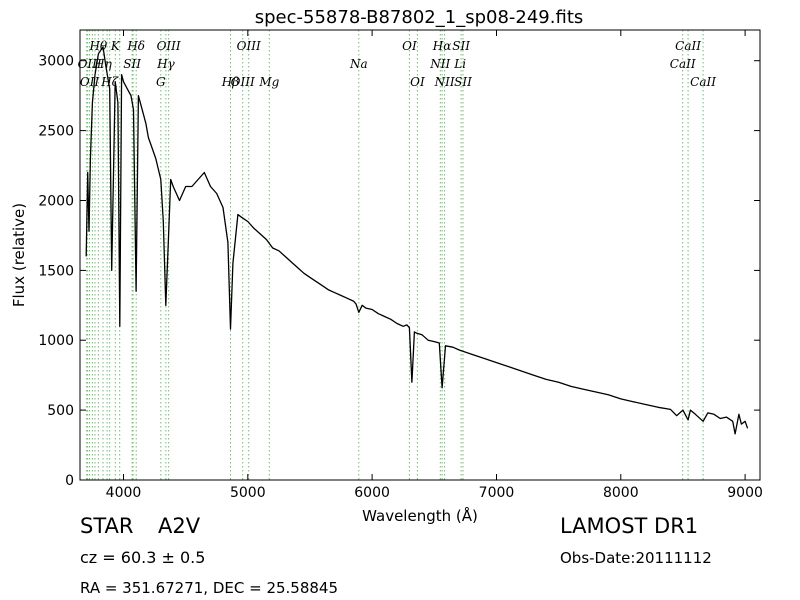  What do you see at coordinates (419, 17) in the screenshot?
I see `chart-title: spec-55878-B87802_1_sp08-249.fits` at bounding box center [419, 17].